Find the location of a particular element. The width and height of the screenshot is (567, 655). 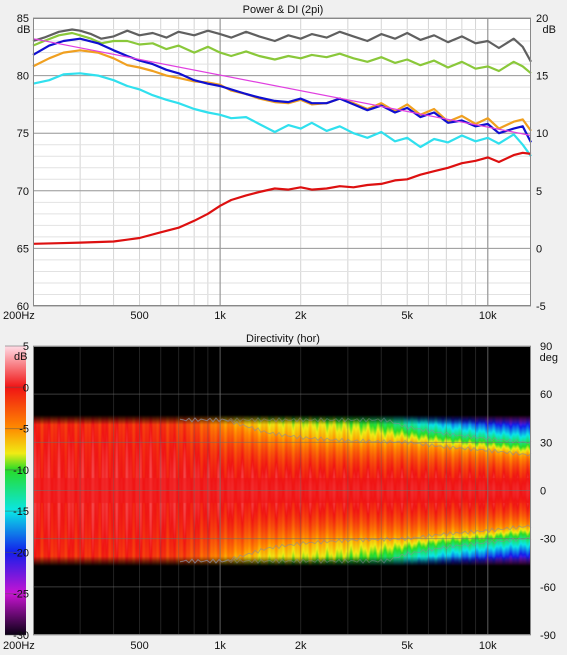

right-y-tick-label: 20 is located at coordinates (542, 19).